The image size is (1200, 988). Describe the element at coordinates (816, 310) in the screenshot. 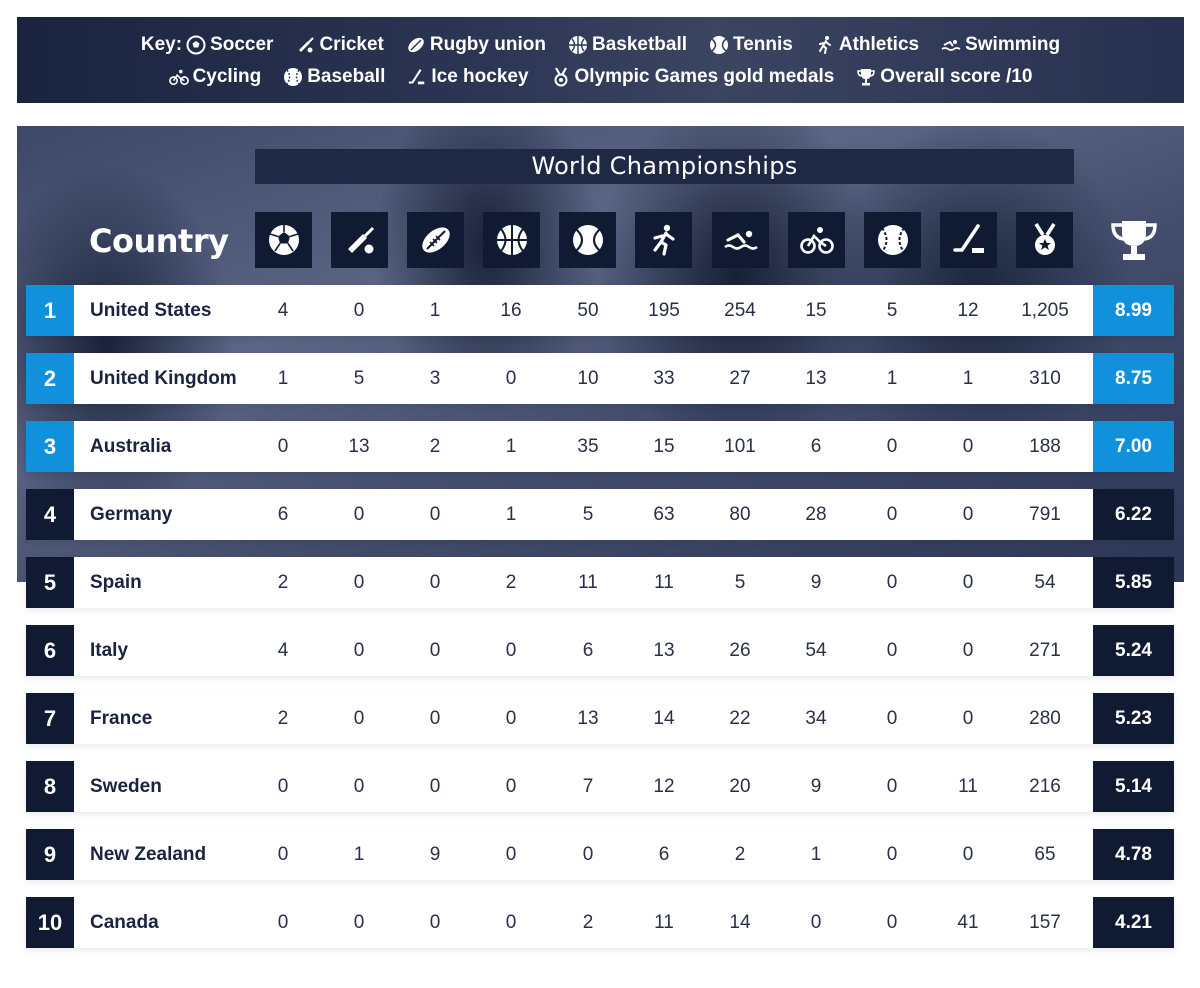

I see `cell-cycling: 15` at that location.